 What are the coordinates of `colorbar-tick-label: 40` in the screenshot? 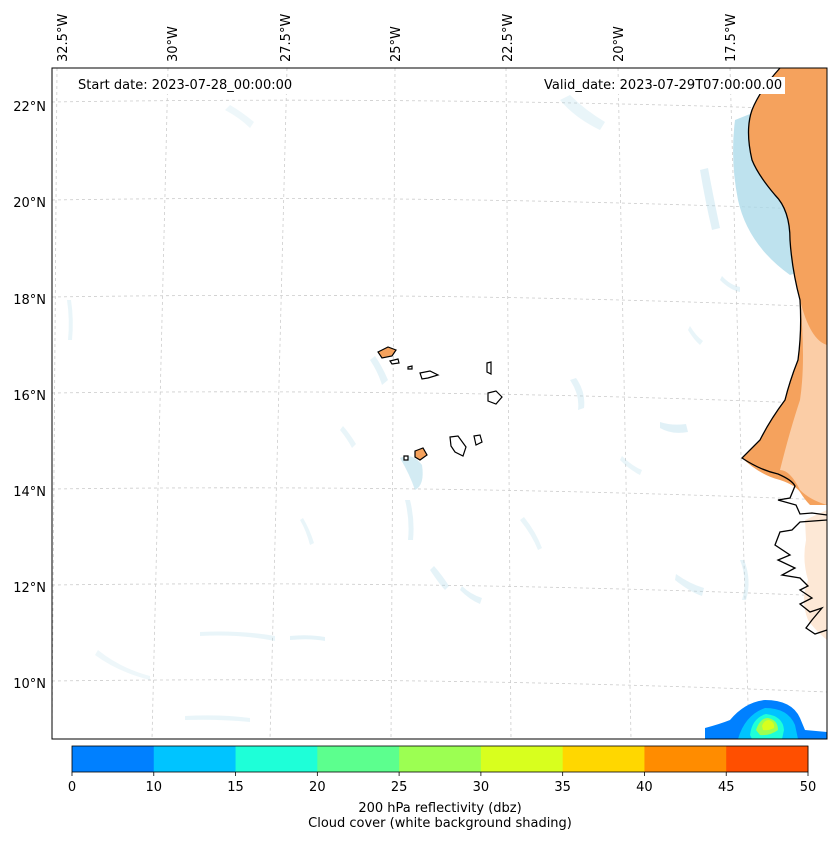 It's located at (644, 787).